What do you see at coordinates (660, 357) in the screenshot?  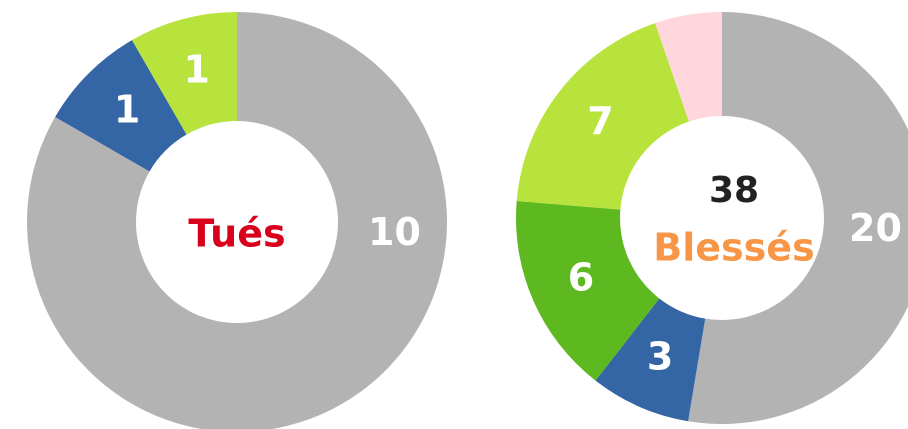 I see `slice-label: 3` at bounding box center [660, 357].